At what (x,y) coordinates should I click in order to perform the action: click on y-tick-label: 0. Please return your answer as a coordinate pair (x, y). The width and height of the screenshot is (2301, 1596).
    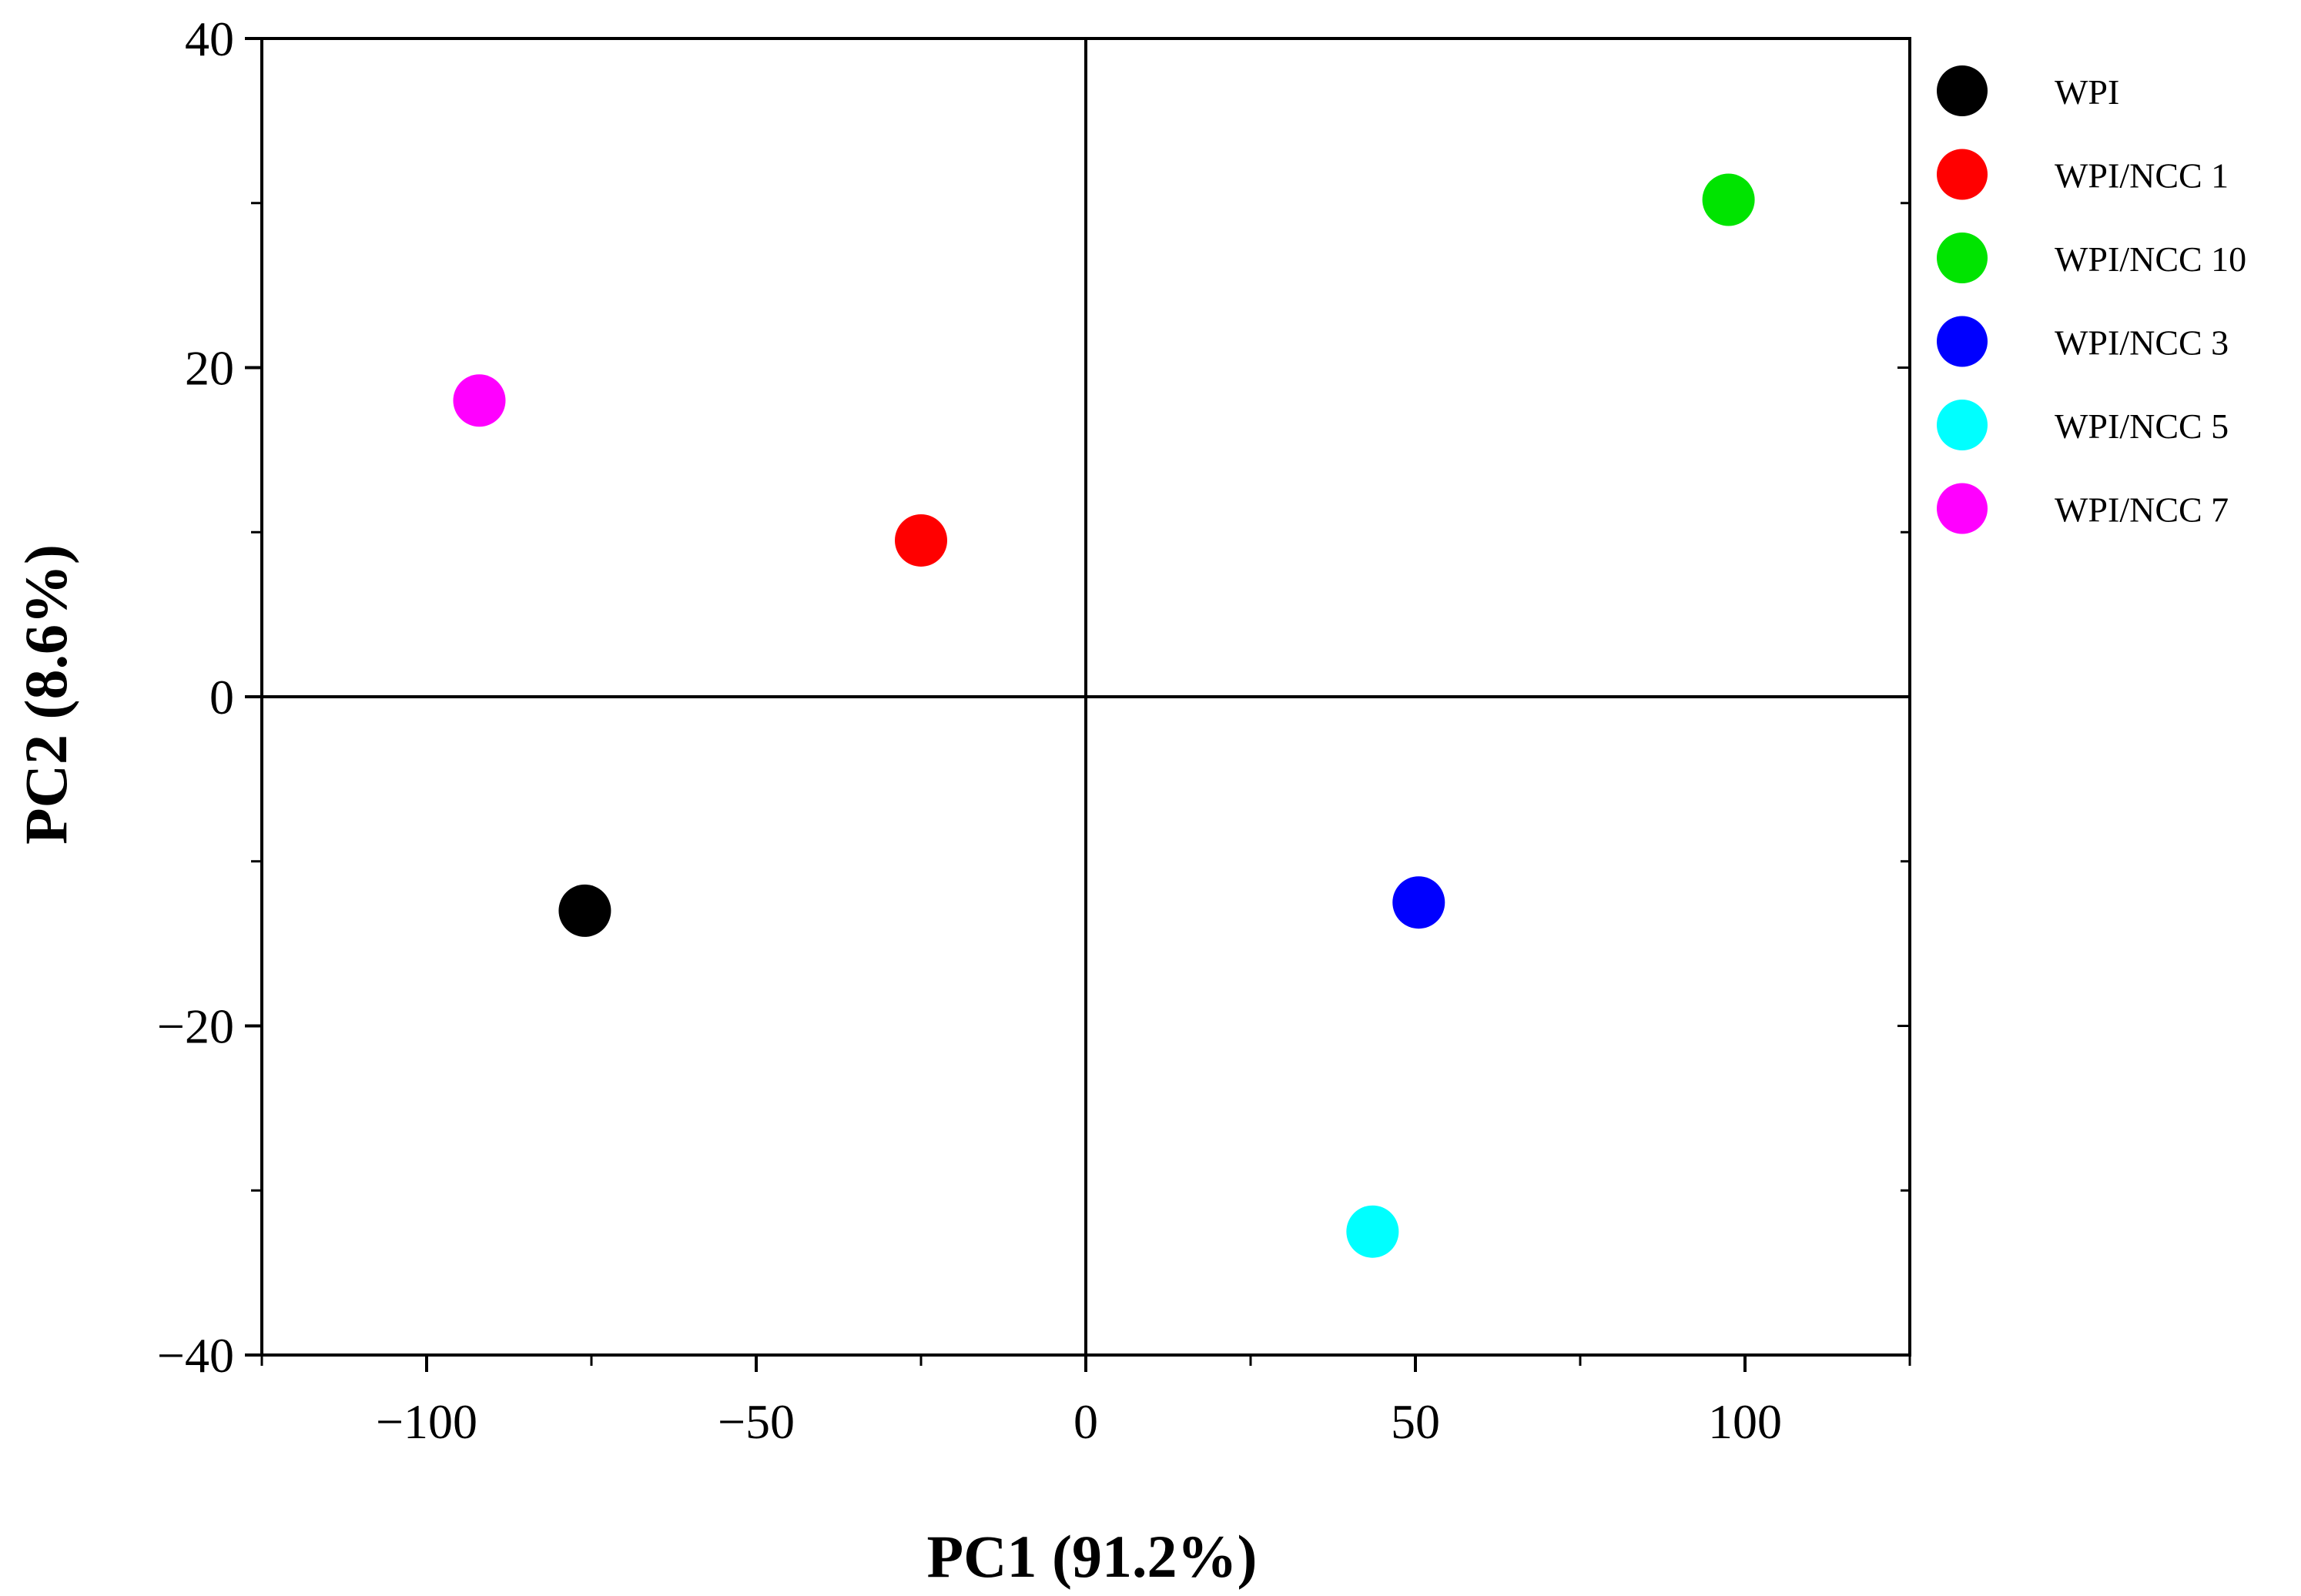
    Looking at the image, I should click on (222, 697).